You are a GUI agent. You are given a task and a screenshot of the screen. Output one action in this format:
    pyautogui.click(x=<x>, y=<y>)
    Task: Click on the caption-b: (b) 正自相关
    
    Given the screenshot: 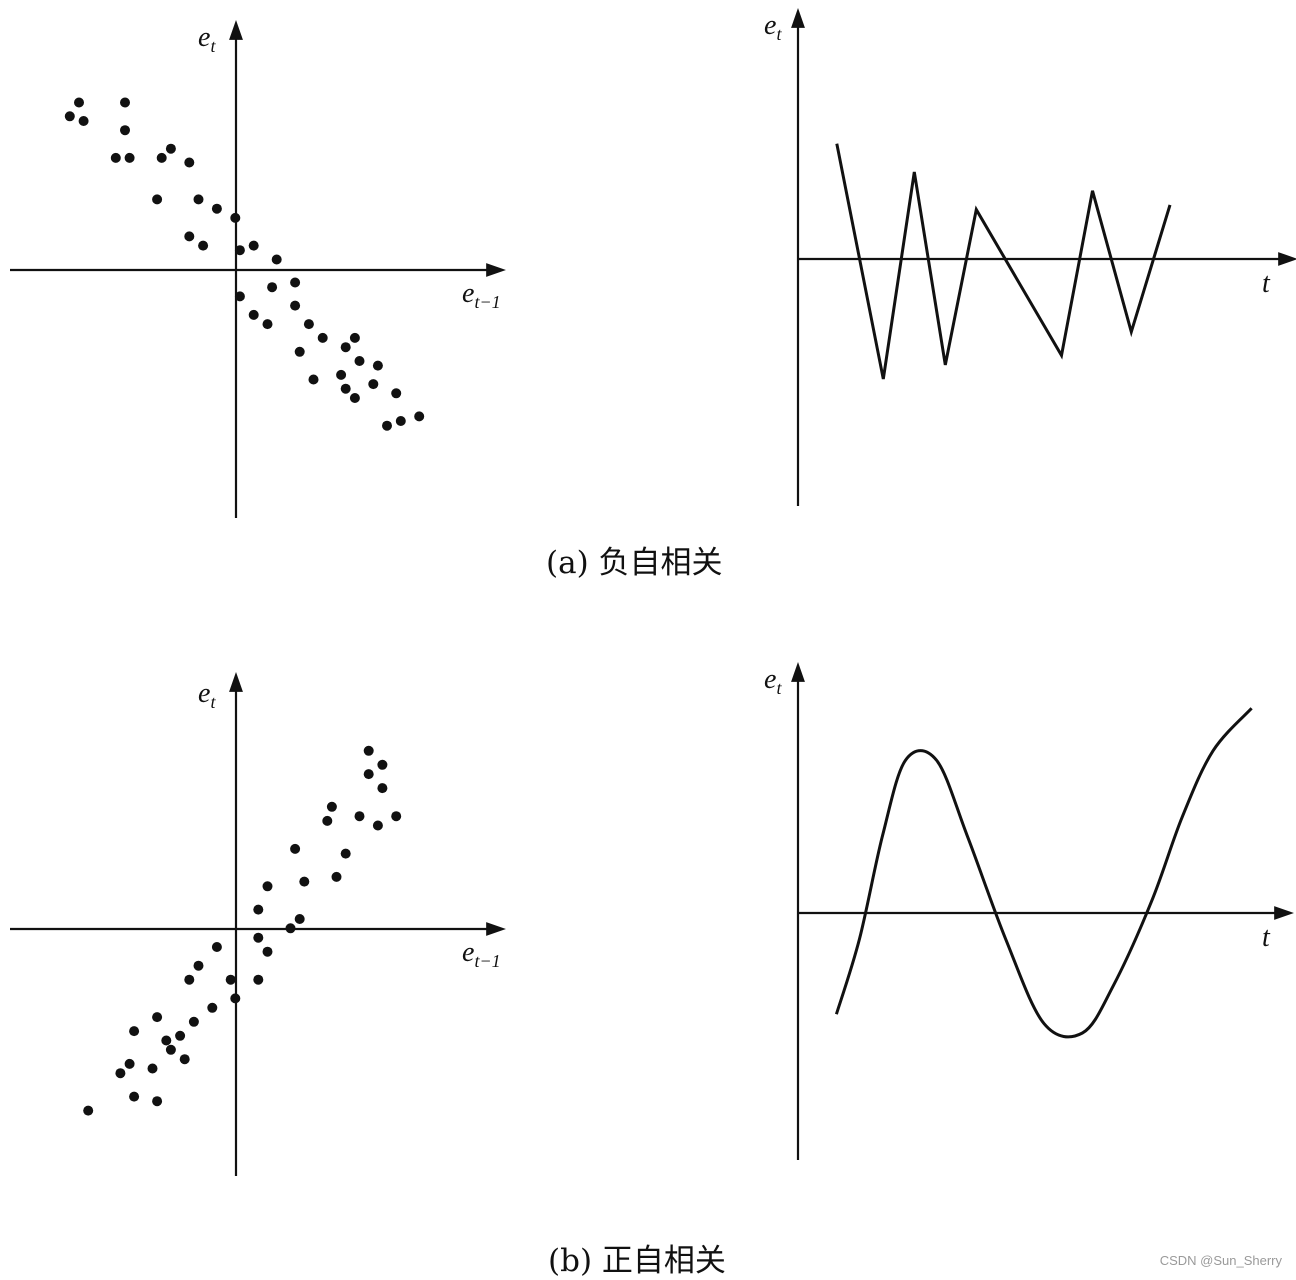 What is the action you would take?
    pyautogui.click(x=637, y=1261)
    